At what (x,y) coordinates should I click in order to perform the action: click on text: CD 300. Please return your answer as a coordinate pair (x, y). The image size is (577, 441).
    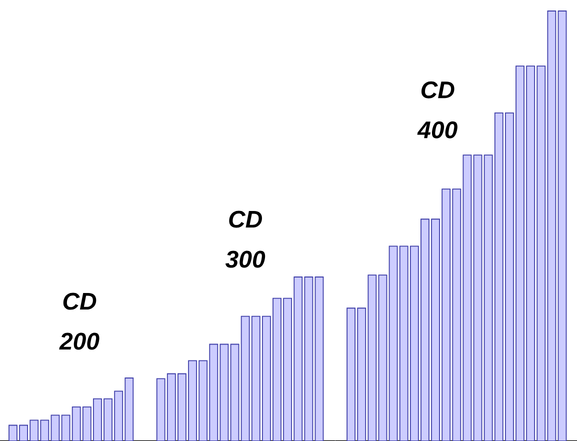
    Looking at the image, I should click on (245, 239).